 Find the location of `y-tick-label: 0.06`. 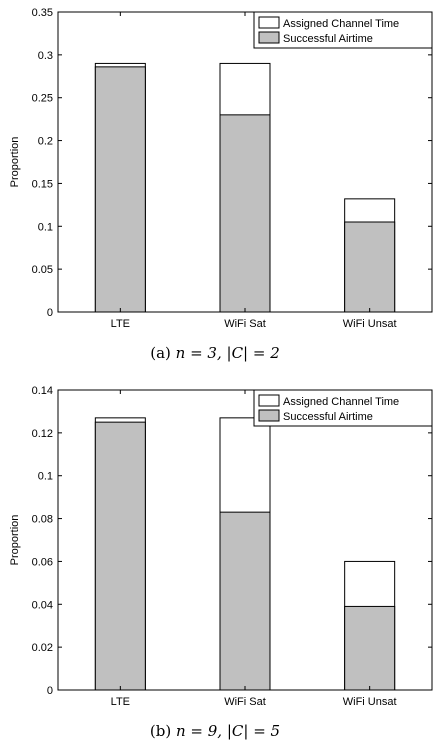

y-tick-label: 0.06 is located at coordinates (42, 562).